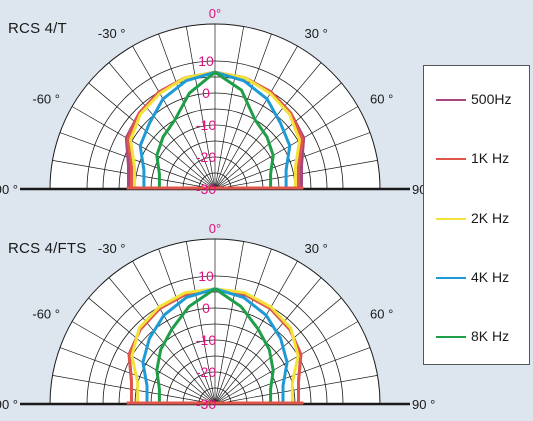 The width and height of the screenshot is (533, 421). I want to click on legend-item-8khz: 8K Hz, so click(476, 337).